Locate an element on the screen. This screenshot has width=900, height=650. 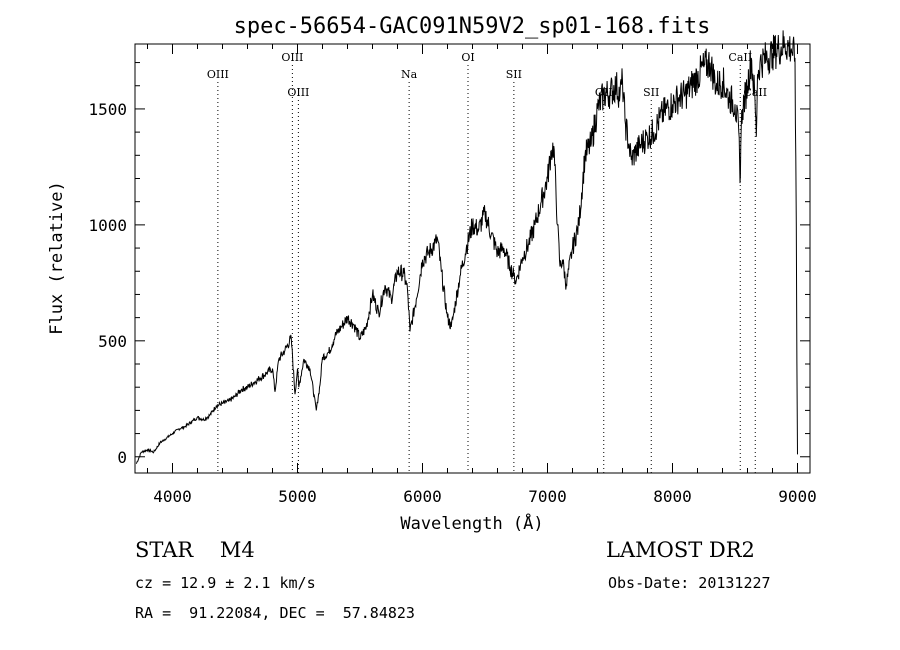
survey-name: LAMOST DR2 is located at coordinates (680, 550).